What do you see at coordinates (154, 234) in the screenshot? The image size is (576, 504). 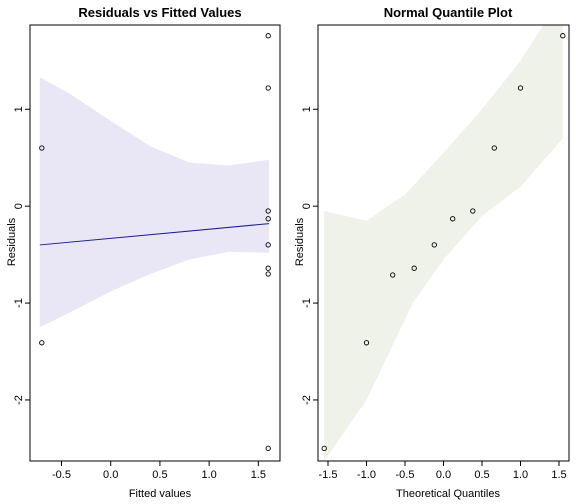 I see `fit-line` at bounding box center [154, 234].